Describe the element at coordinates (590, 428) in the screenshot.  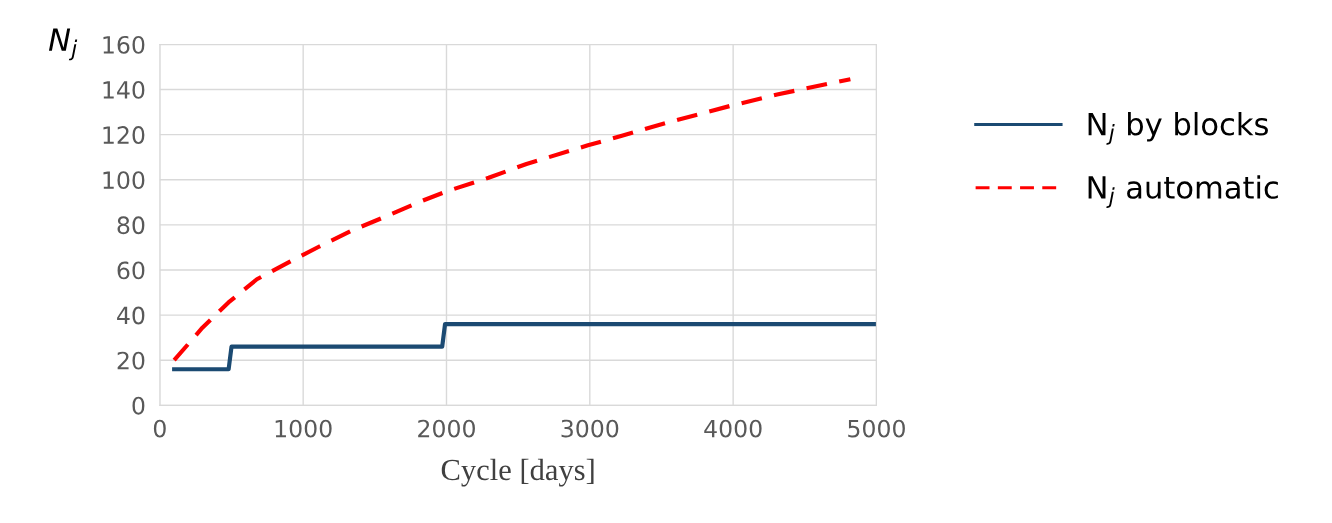
I see `x-tick-label: 3000` at that location.